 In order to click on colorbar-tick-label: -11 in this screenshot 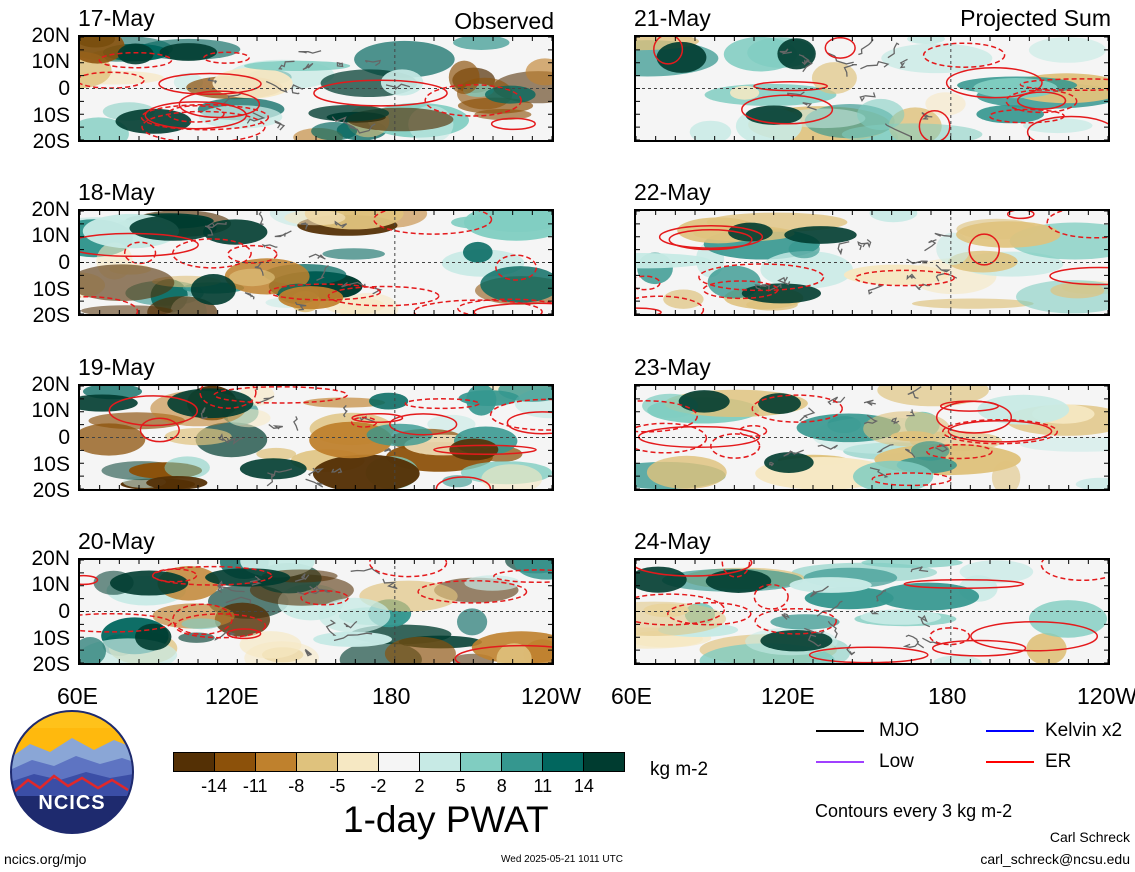, I will do `click(255, 786)`.